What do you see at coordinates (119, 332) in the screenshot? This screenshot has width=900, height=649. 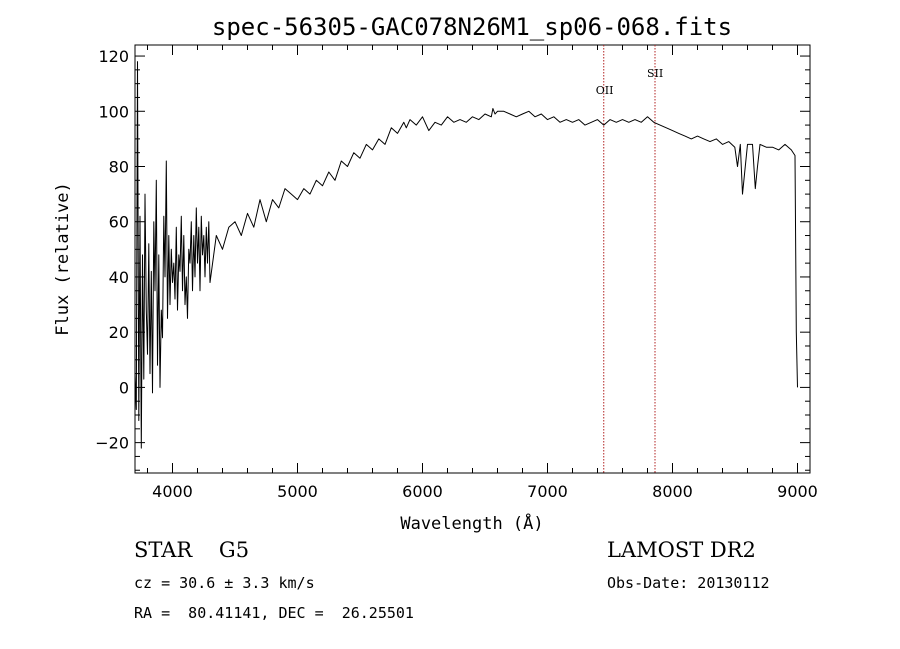 I see `y-tick-label: 20` at bounding box center [119, 332].